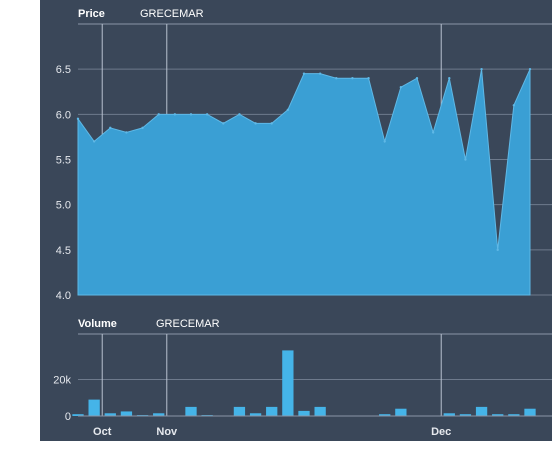 The height and width of the screenshot is (451, 552). I want to click on price-y-tick-label: 5.0, so click(63, 206).